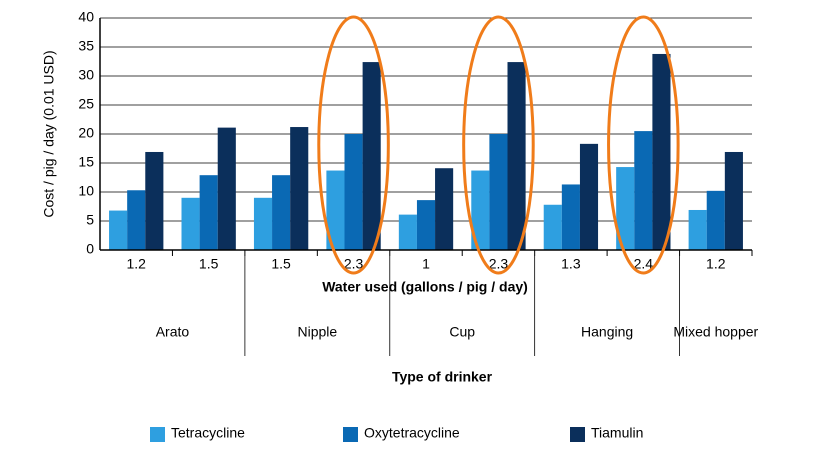 The image size is (820, 462). What do you see at coordinates (86, 191) in the screenshot?
I see `y-tick-label: 10` at bounding box center [86, 191].